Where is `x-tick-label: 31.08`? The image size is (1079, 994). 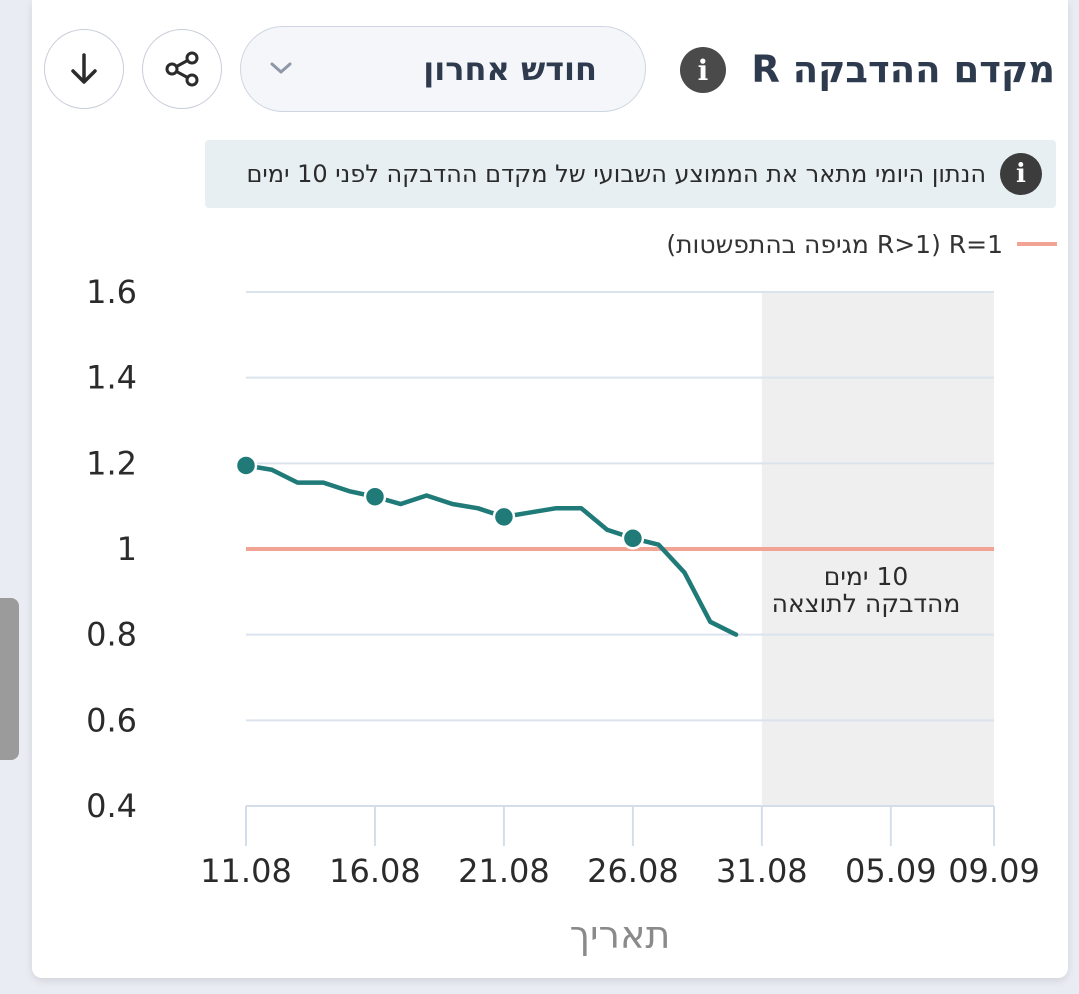
x-tick-label: 31.08 is located at coordinates (762, 871).